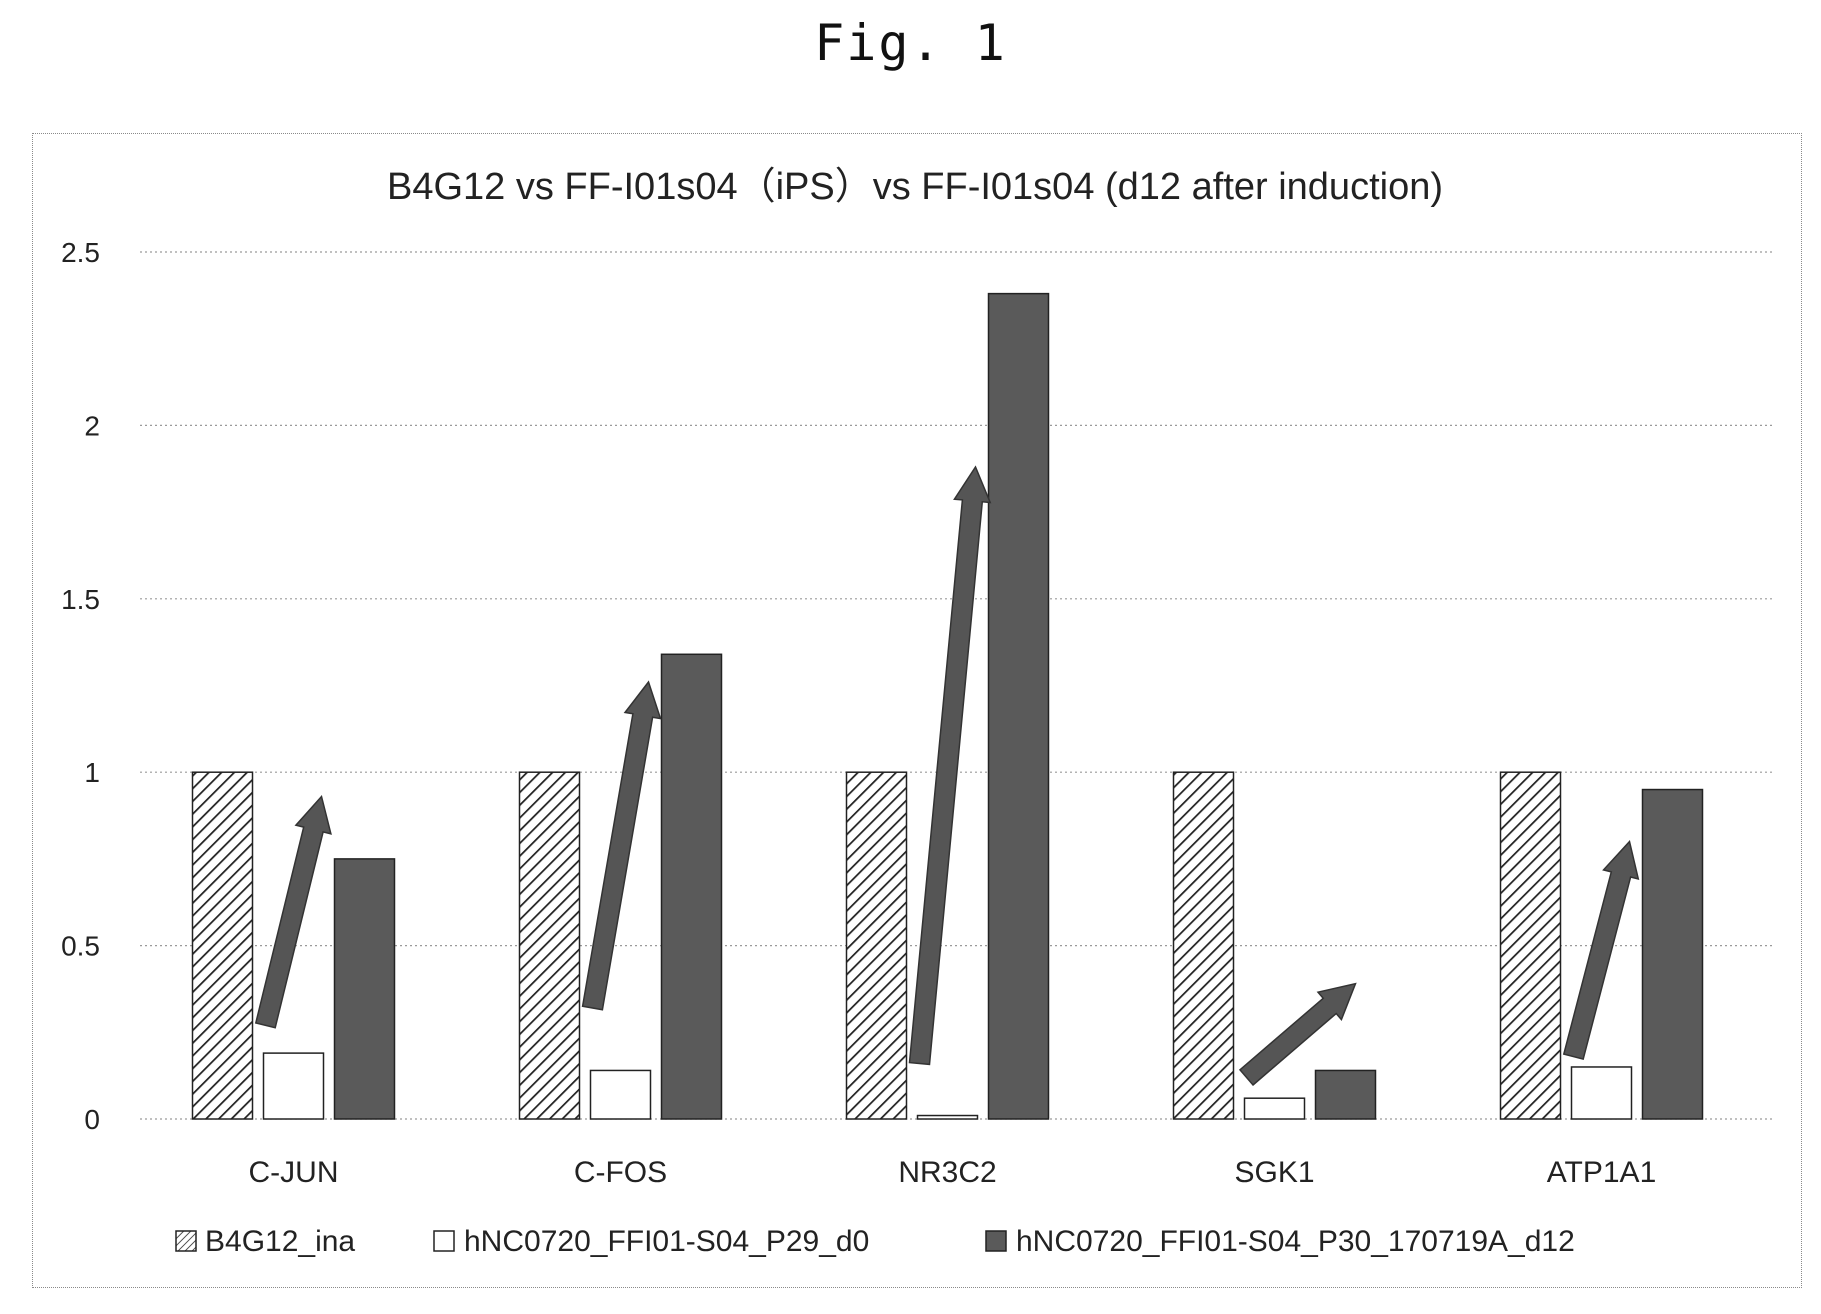 The width and height of the screenshot is (1821, 1314). What do you see at coordinates (80, 946) in the screenshot?
I see `y-tick-label-1: 0.5` at bounding box center [80, 946].